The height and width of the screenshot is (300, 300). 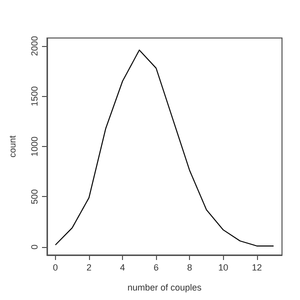 What do you see at coordinates (35, 96) in the screenshot?
I see `y-tick-label: 1500` at bounding box center [35, 96].